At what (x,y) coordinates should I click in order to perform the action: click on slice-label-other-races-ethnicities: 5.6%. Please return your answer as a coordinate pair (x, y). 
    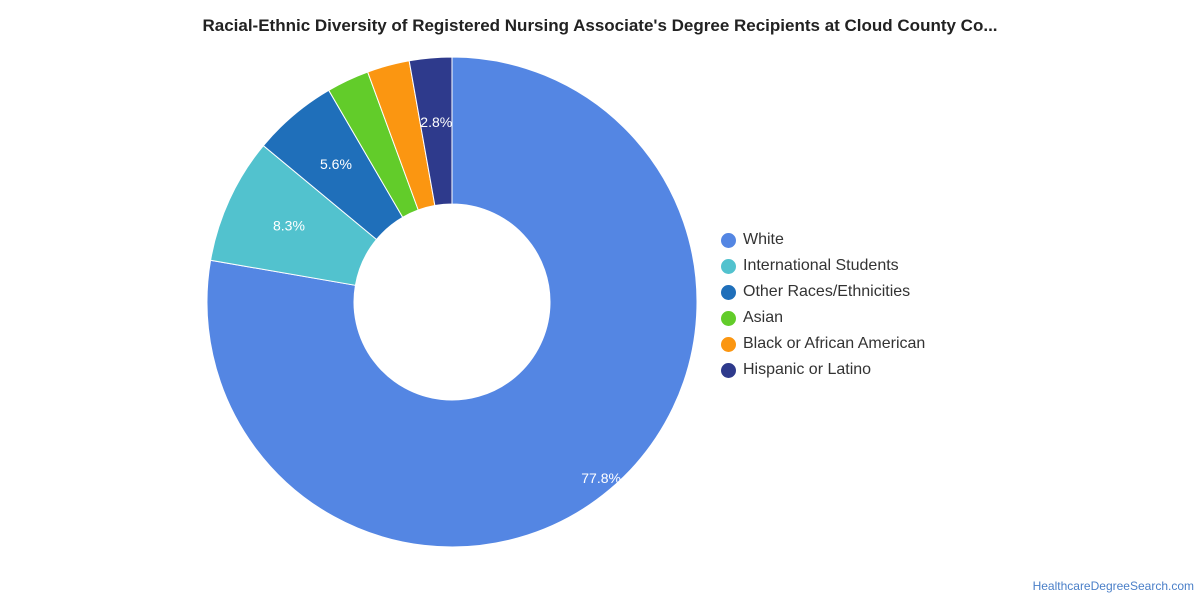
    Looking at the image, I should click on (336, 164).